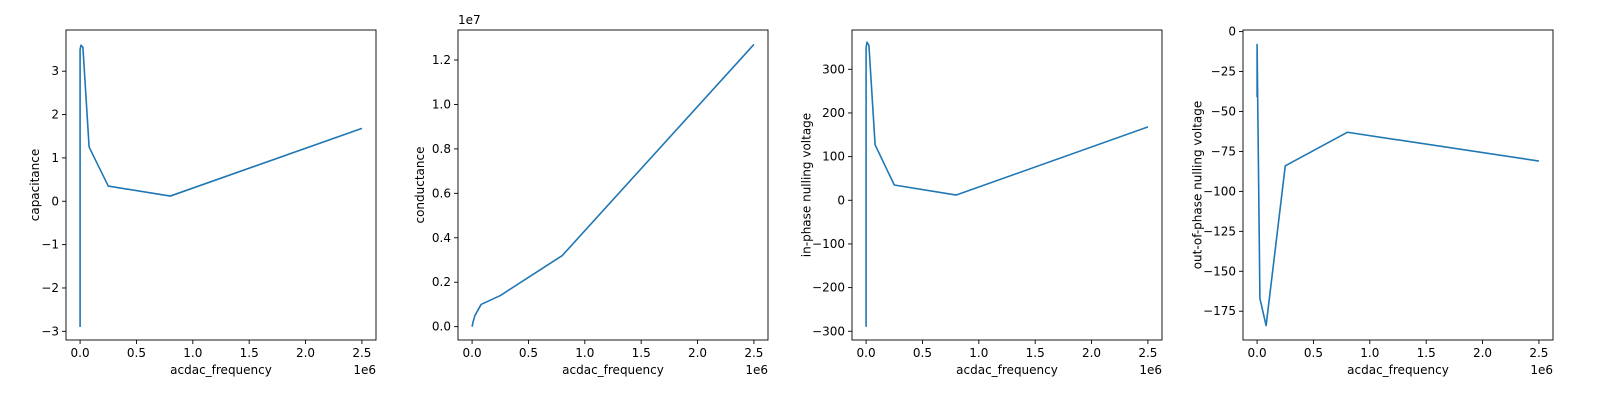  I want to click on y-tick-label: 1.2, so click(441, 60).